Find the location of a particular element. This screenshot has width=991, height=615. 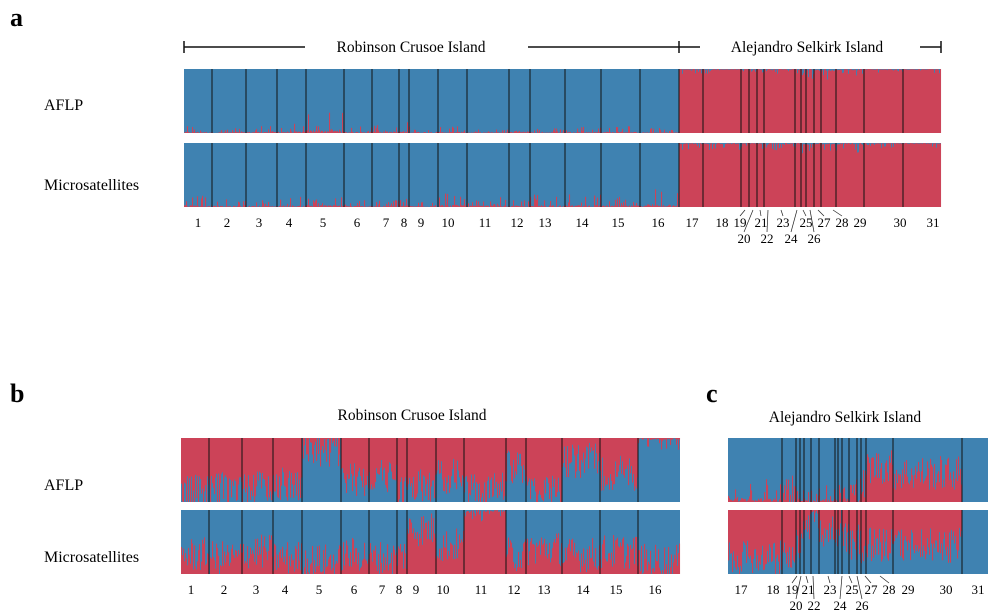

population-label: 28 is located at coordinates (889, 589).